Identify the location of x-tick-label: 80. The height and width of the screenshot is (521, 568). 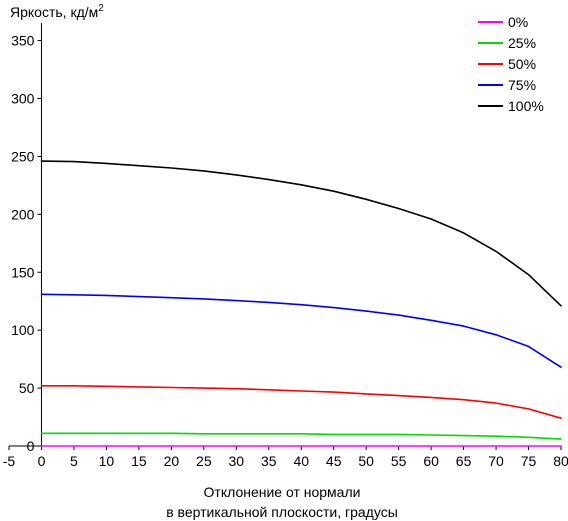
(560, 461).